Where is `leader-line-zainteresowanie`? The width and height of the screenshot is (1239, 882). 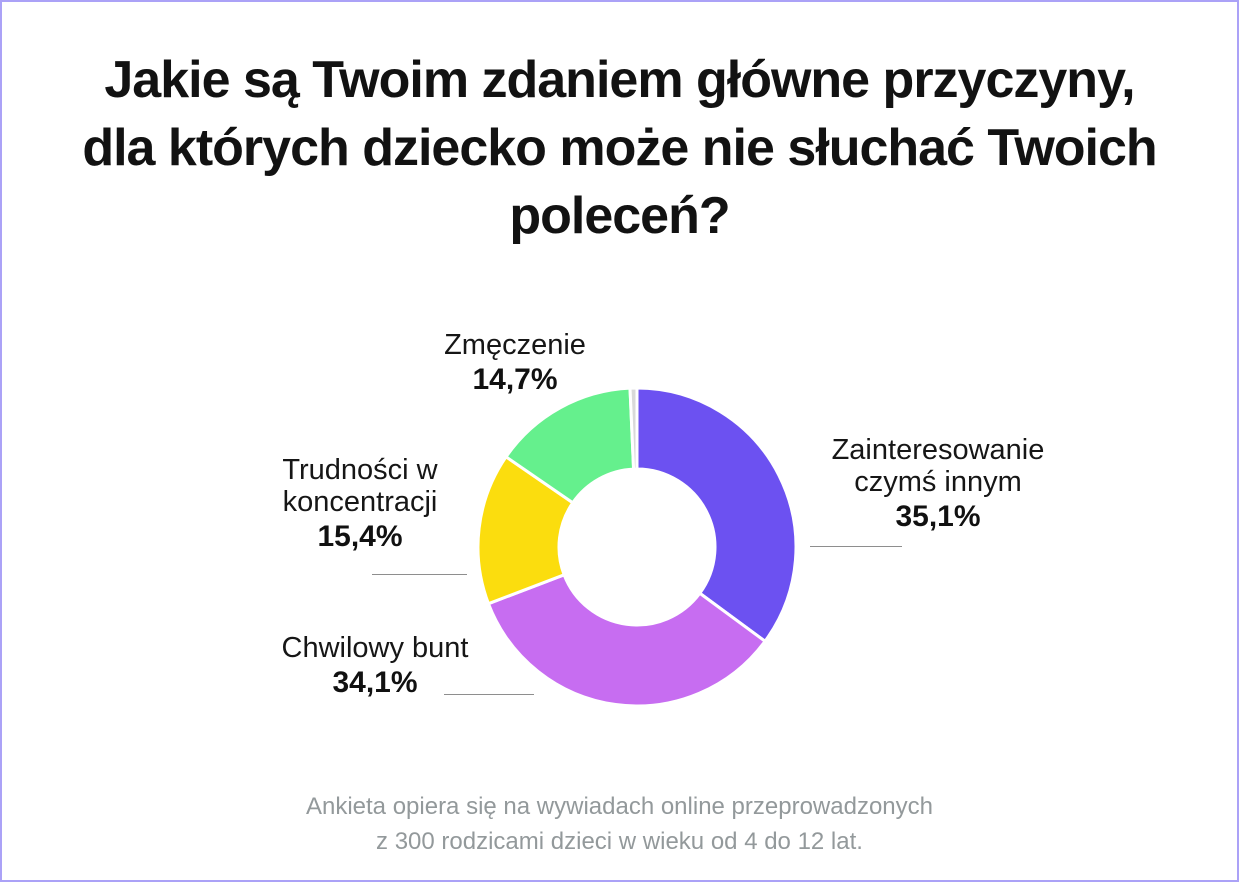
leader-line-zainteresowanie is located at coordinates (856, 546).